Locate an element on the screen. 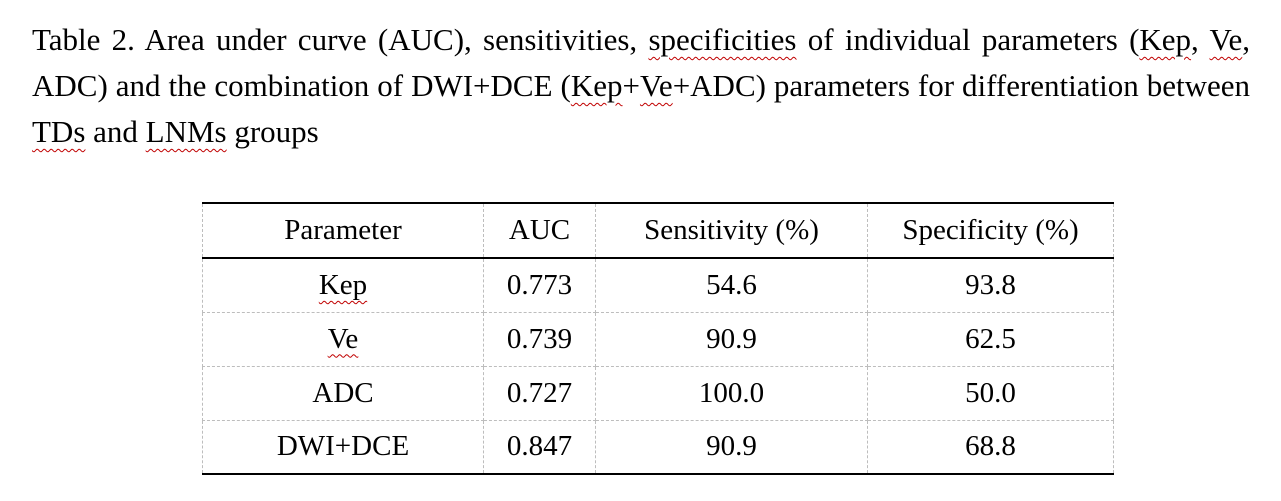  cell-text: 0.773 is located at coordinates (539, 284).